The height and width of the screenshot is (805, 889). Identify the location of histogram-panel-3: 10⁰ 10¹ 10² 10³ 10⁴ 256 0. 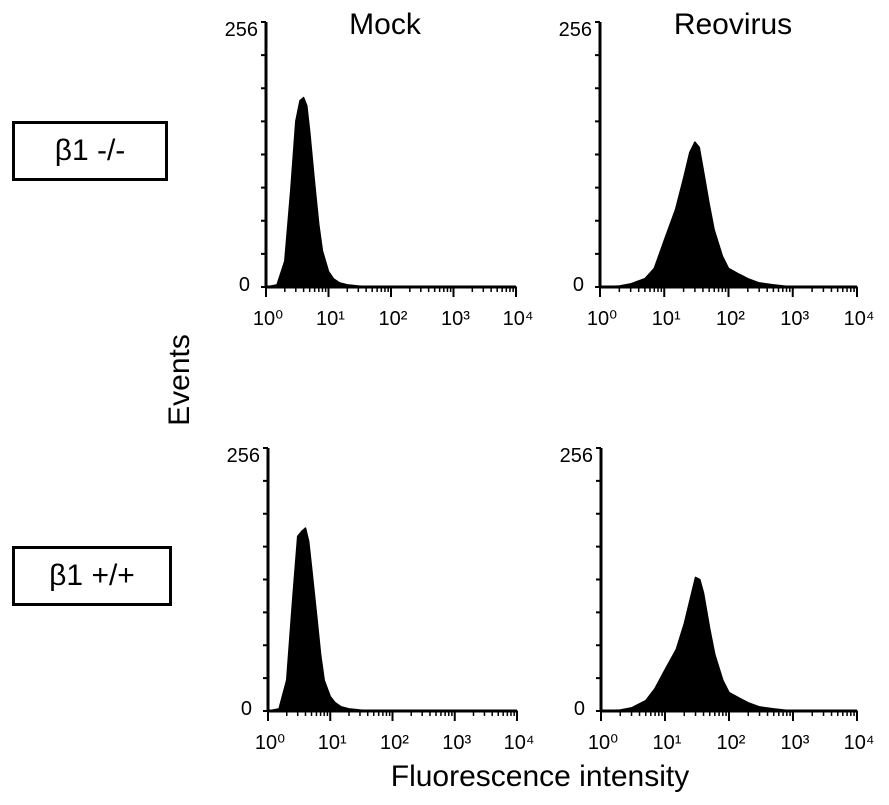
(717, 599).